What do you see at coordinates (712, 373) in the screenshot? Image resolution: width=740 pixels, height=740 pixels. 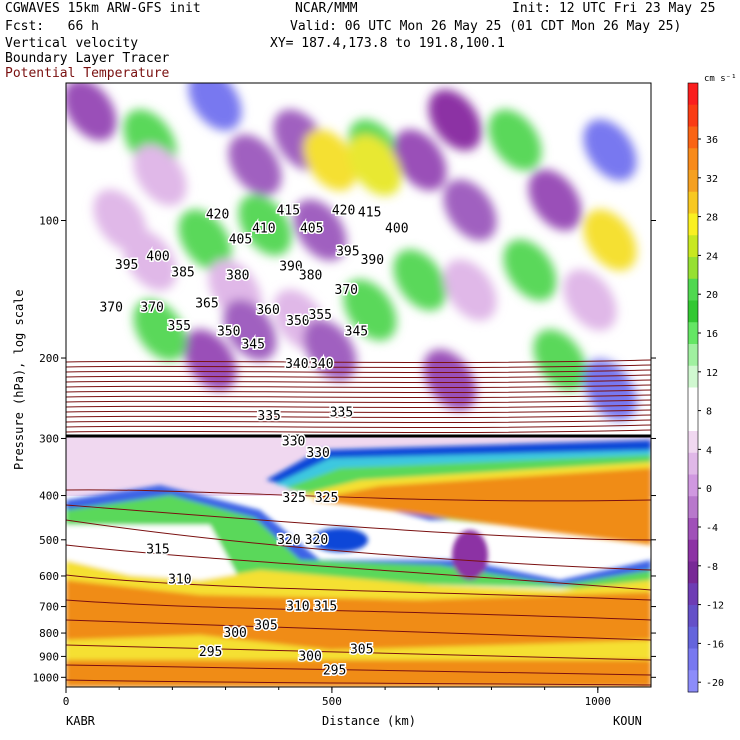 I see `colorbar-label-6: 12` at bounding box center [712, 373].